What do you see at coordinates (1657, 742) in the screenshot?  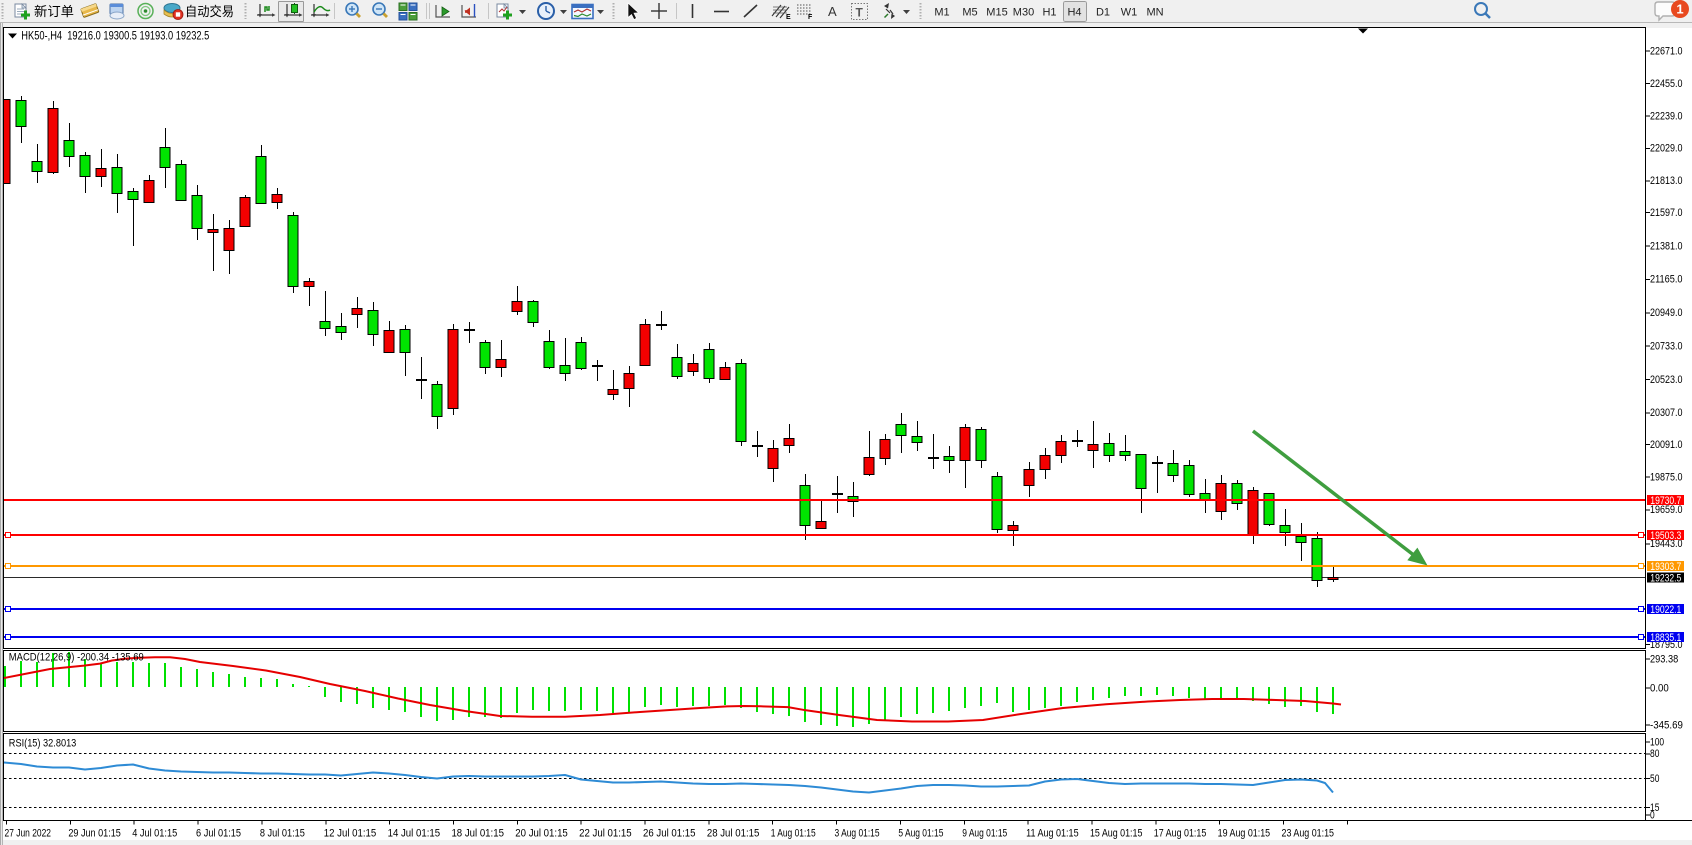 I see `svg-text: 100` at bounding box center [1657, 742].